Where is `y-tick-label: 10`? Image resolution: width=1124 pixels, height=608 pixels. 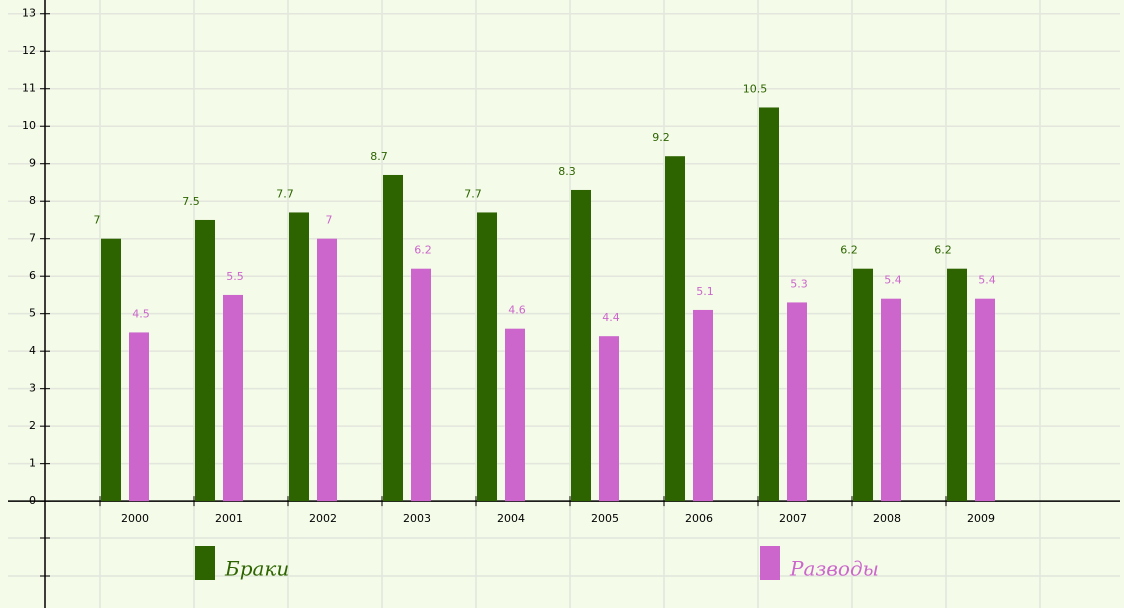 y-tick-label: 10 is located at coordinates (29, 125).